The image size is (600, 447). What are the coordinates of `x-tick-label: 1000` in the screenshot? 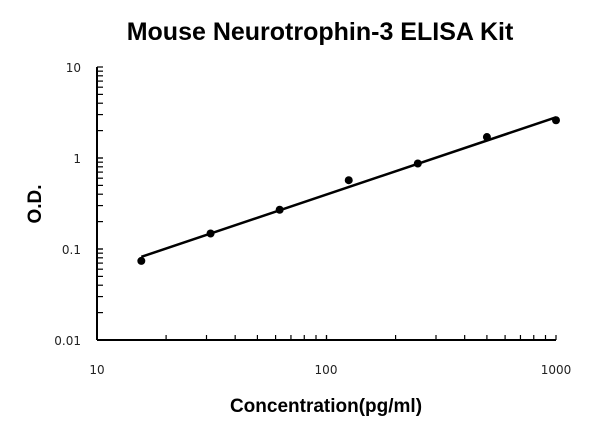 It's located at (556, 370).